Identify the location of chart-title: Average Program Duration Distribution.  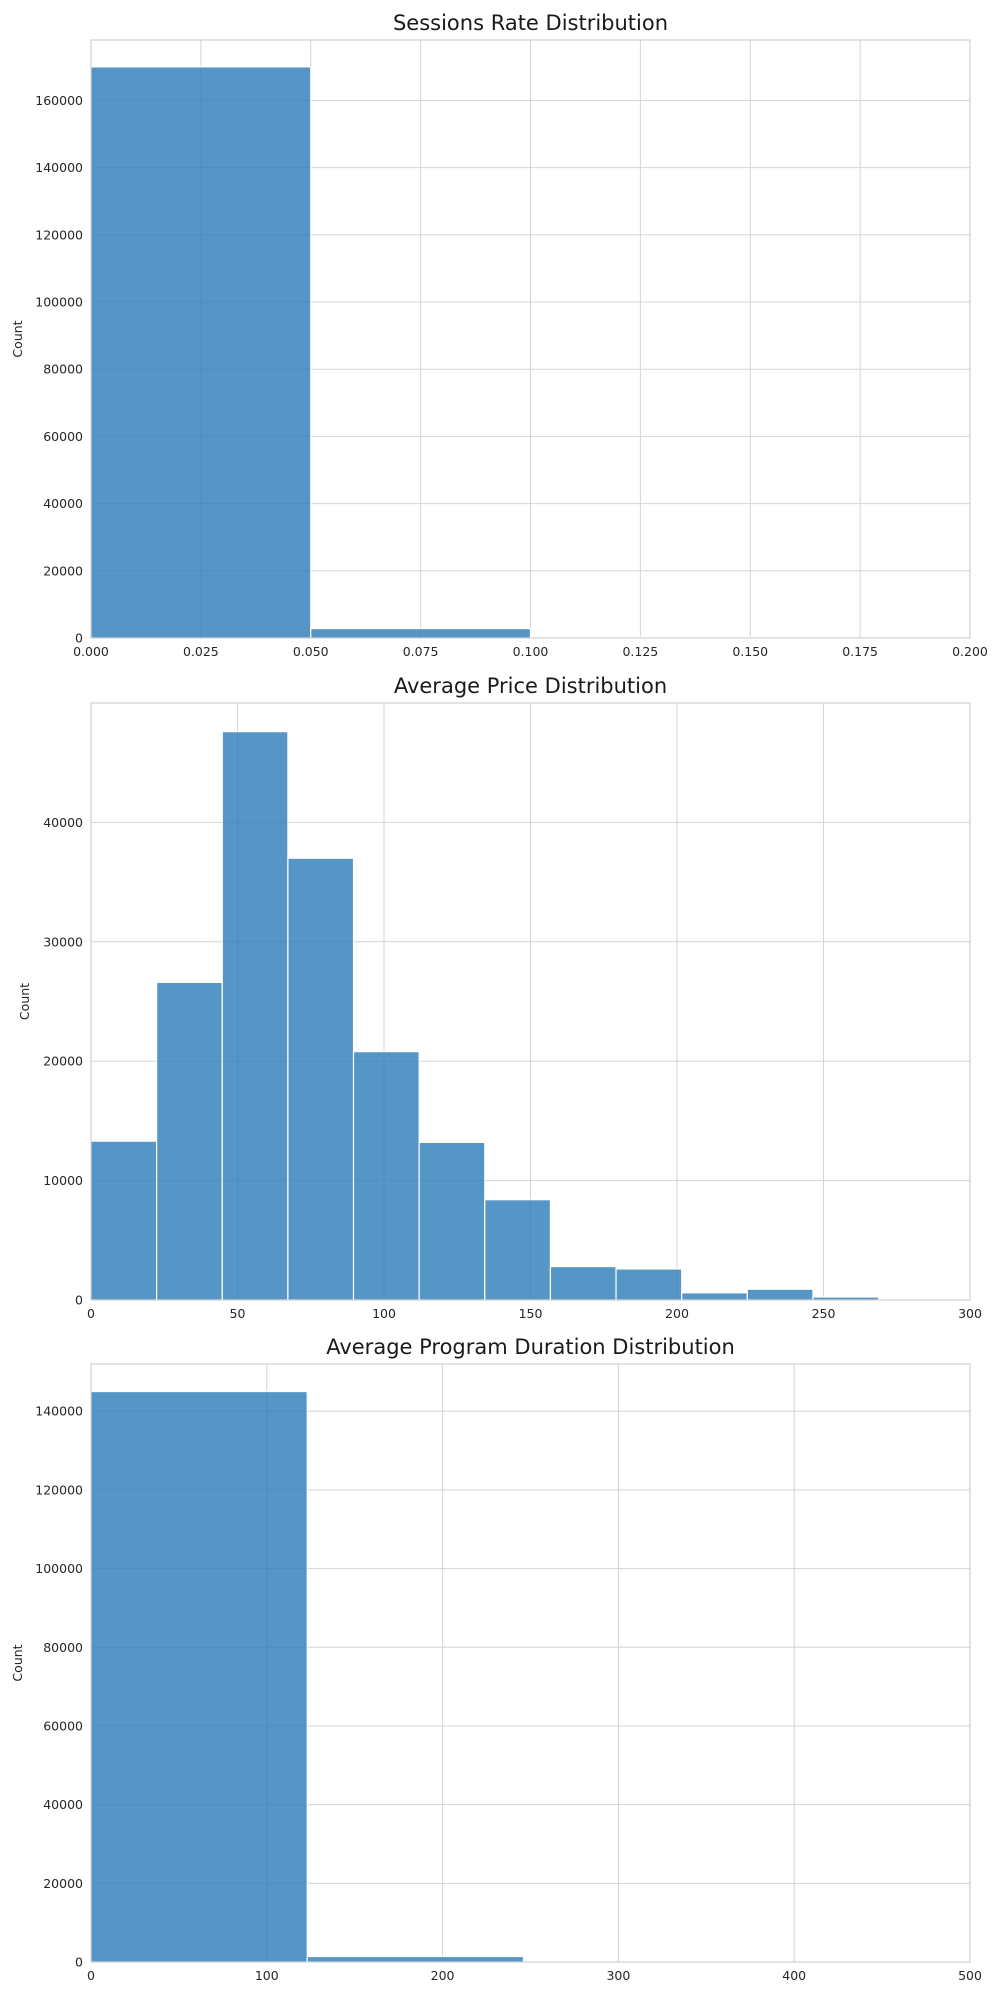
(530, 1347).